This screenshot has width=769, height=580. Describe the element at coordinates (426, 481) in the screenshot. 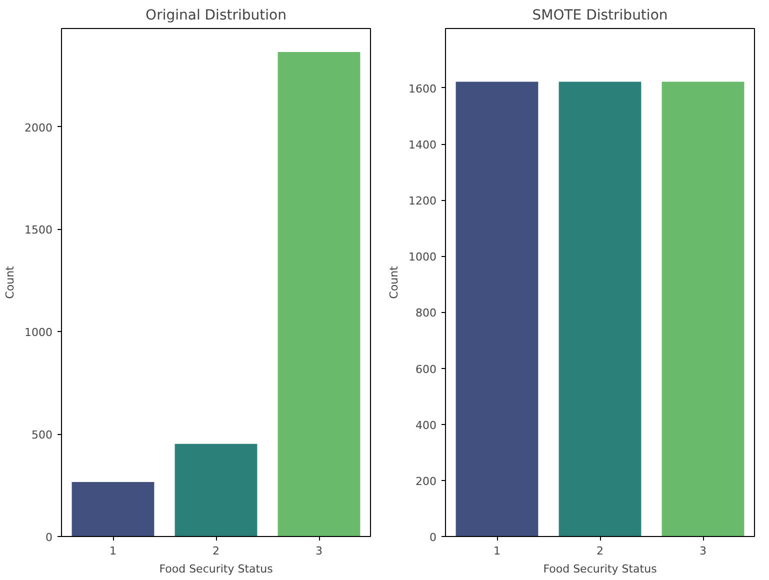

I see `y-tick-label: 200` at that location.